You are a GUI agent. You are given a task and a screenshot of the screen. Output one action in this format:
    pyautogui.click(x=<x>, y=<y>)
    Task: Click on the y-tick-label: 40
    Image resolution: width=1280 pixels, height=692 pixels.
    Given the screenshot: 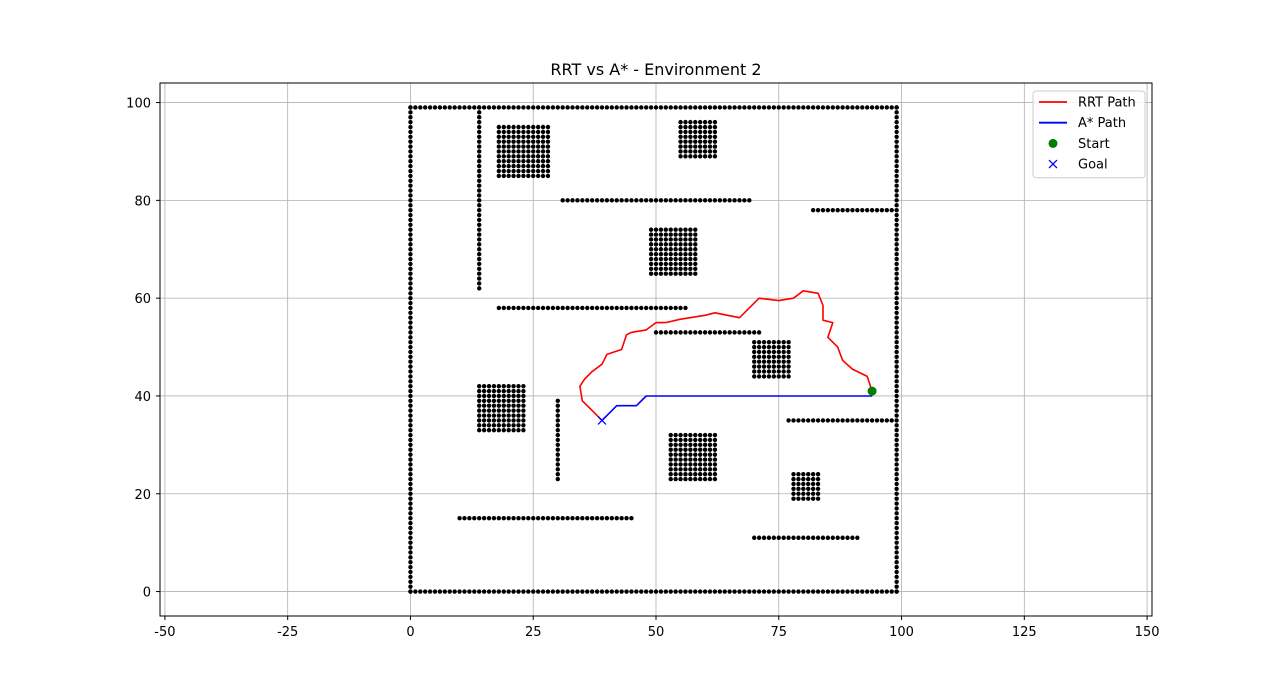 What is the action you would take?
    pyautogui.click(x=142, y=397)
    